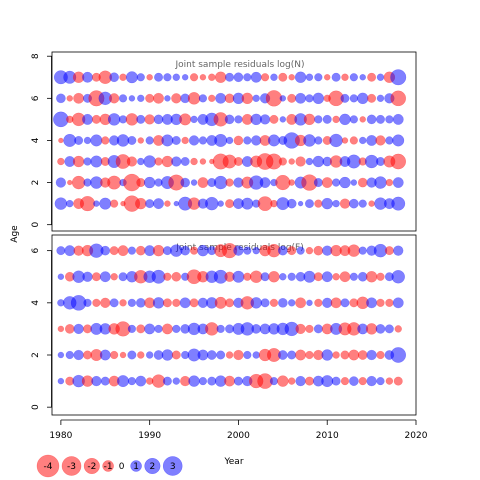  What do you see at coordinates (91, 467) in the screenshot?
I see `legend-label: -2` at bounding box center [91, 467].